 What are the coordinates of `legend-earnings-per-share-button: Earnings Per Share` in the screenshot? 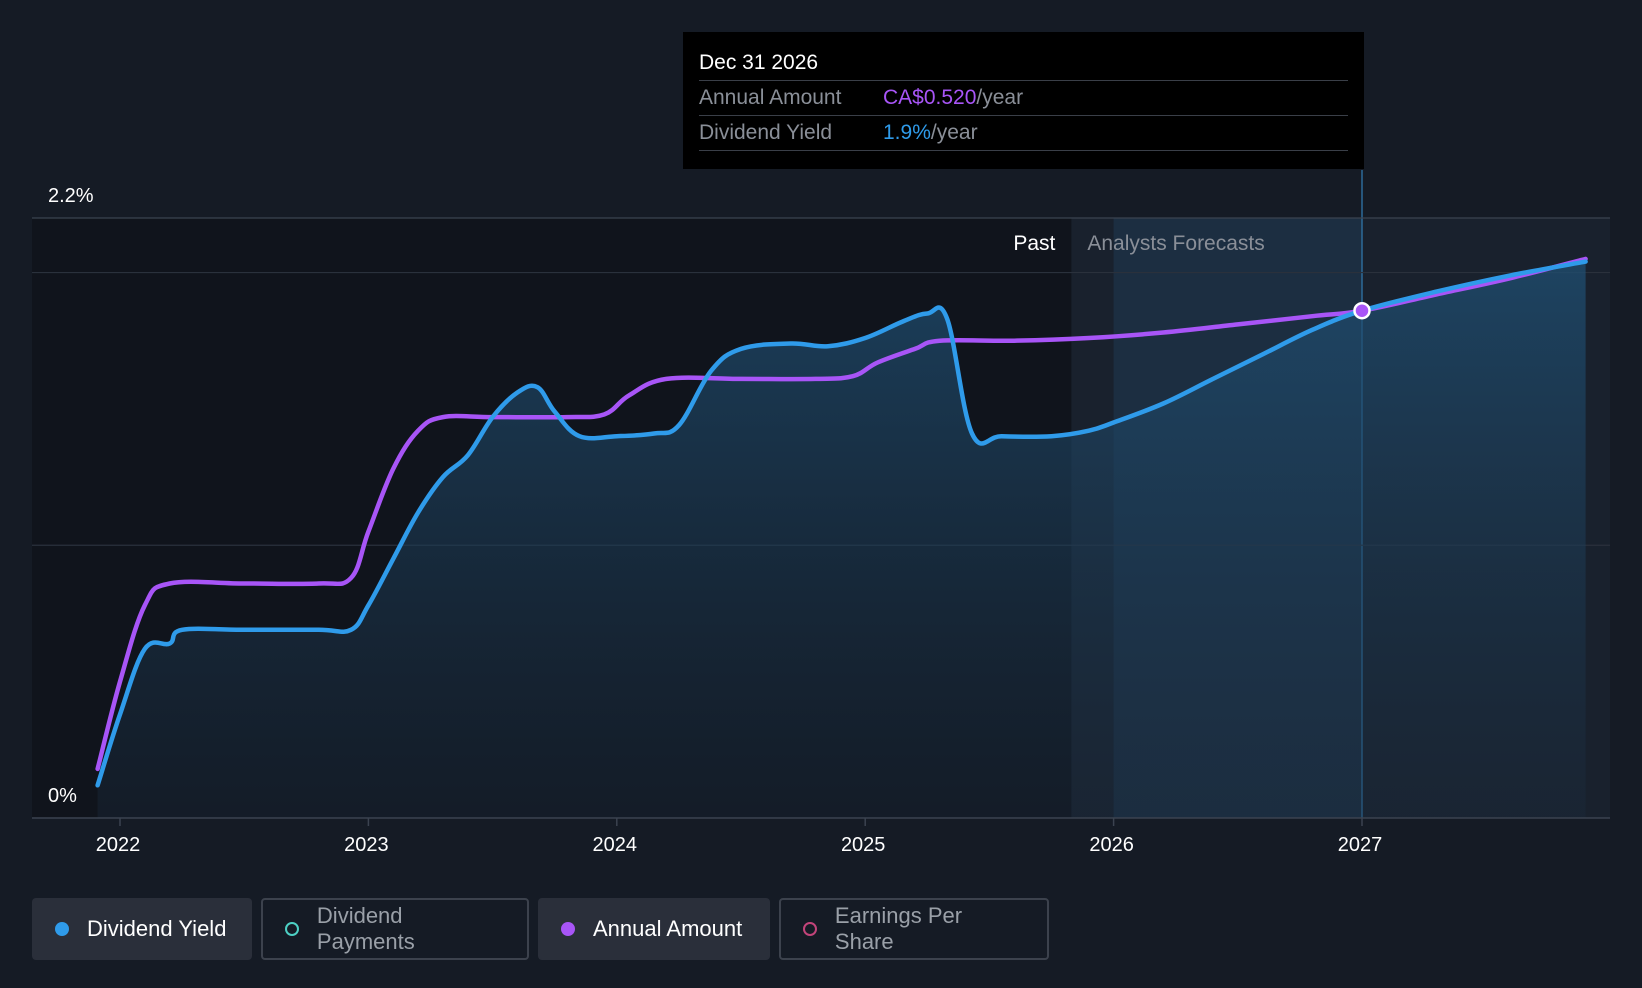 It's located at (914, 929).